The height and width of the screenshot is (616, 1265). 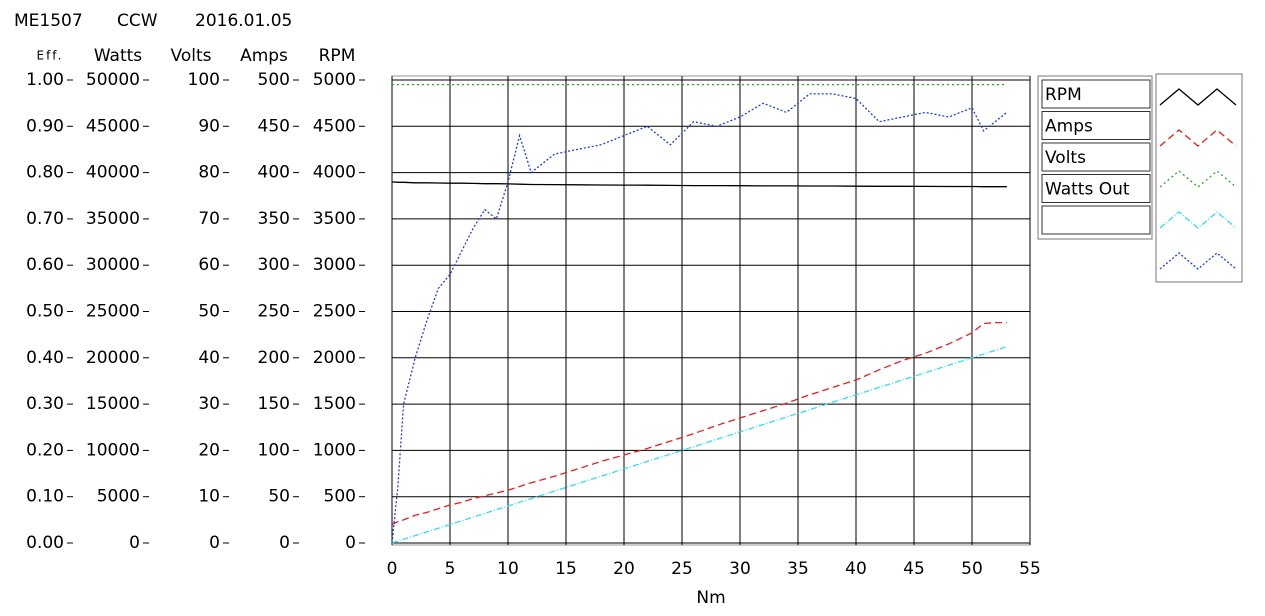 I want to click on y-tick-label: 2000, so click(x=334, y=358).